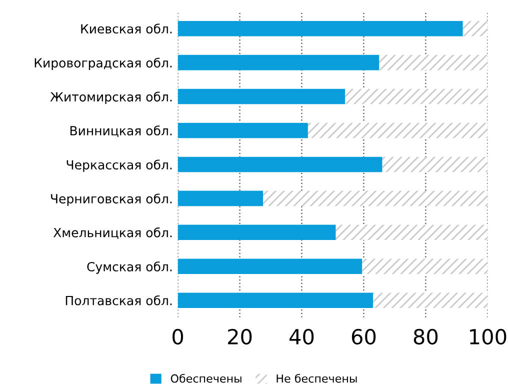 The height and width of the screenshot is (387, 508). I want to click on legend-label: Не беспечены, so click(316, 378).